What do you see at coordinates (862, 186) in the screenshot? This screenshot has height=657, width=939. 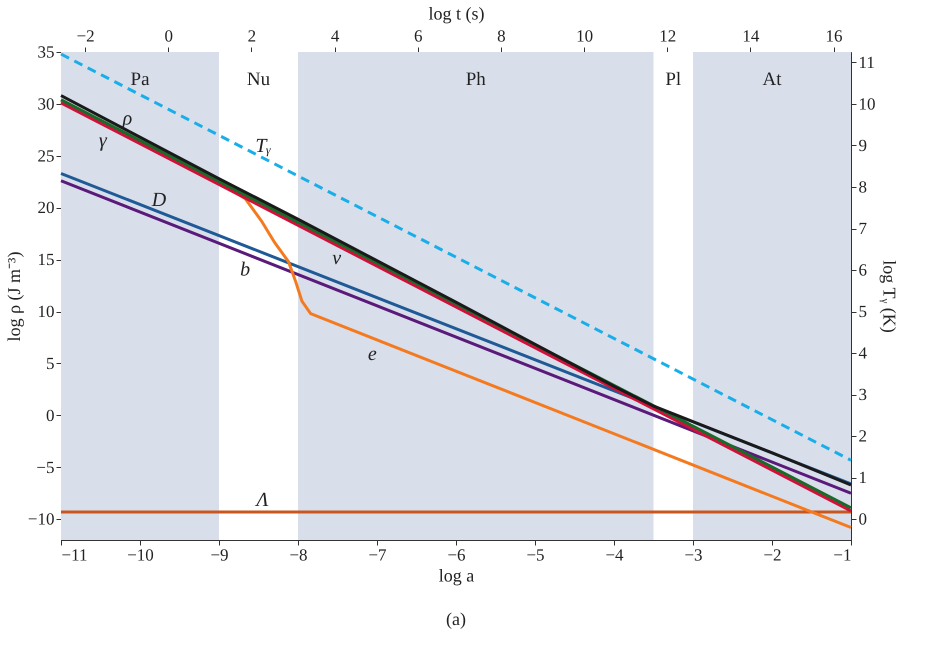 I see `y2-tick-label: 8` at bounding box center [862, 186].